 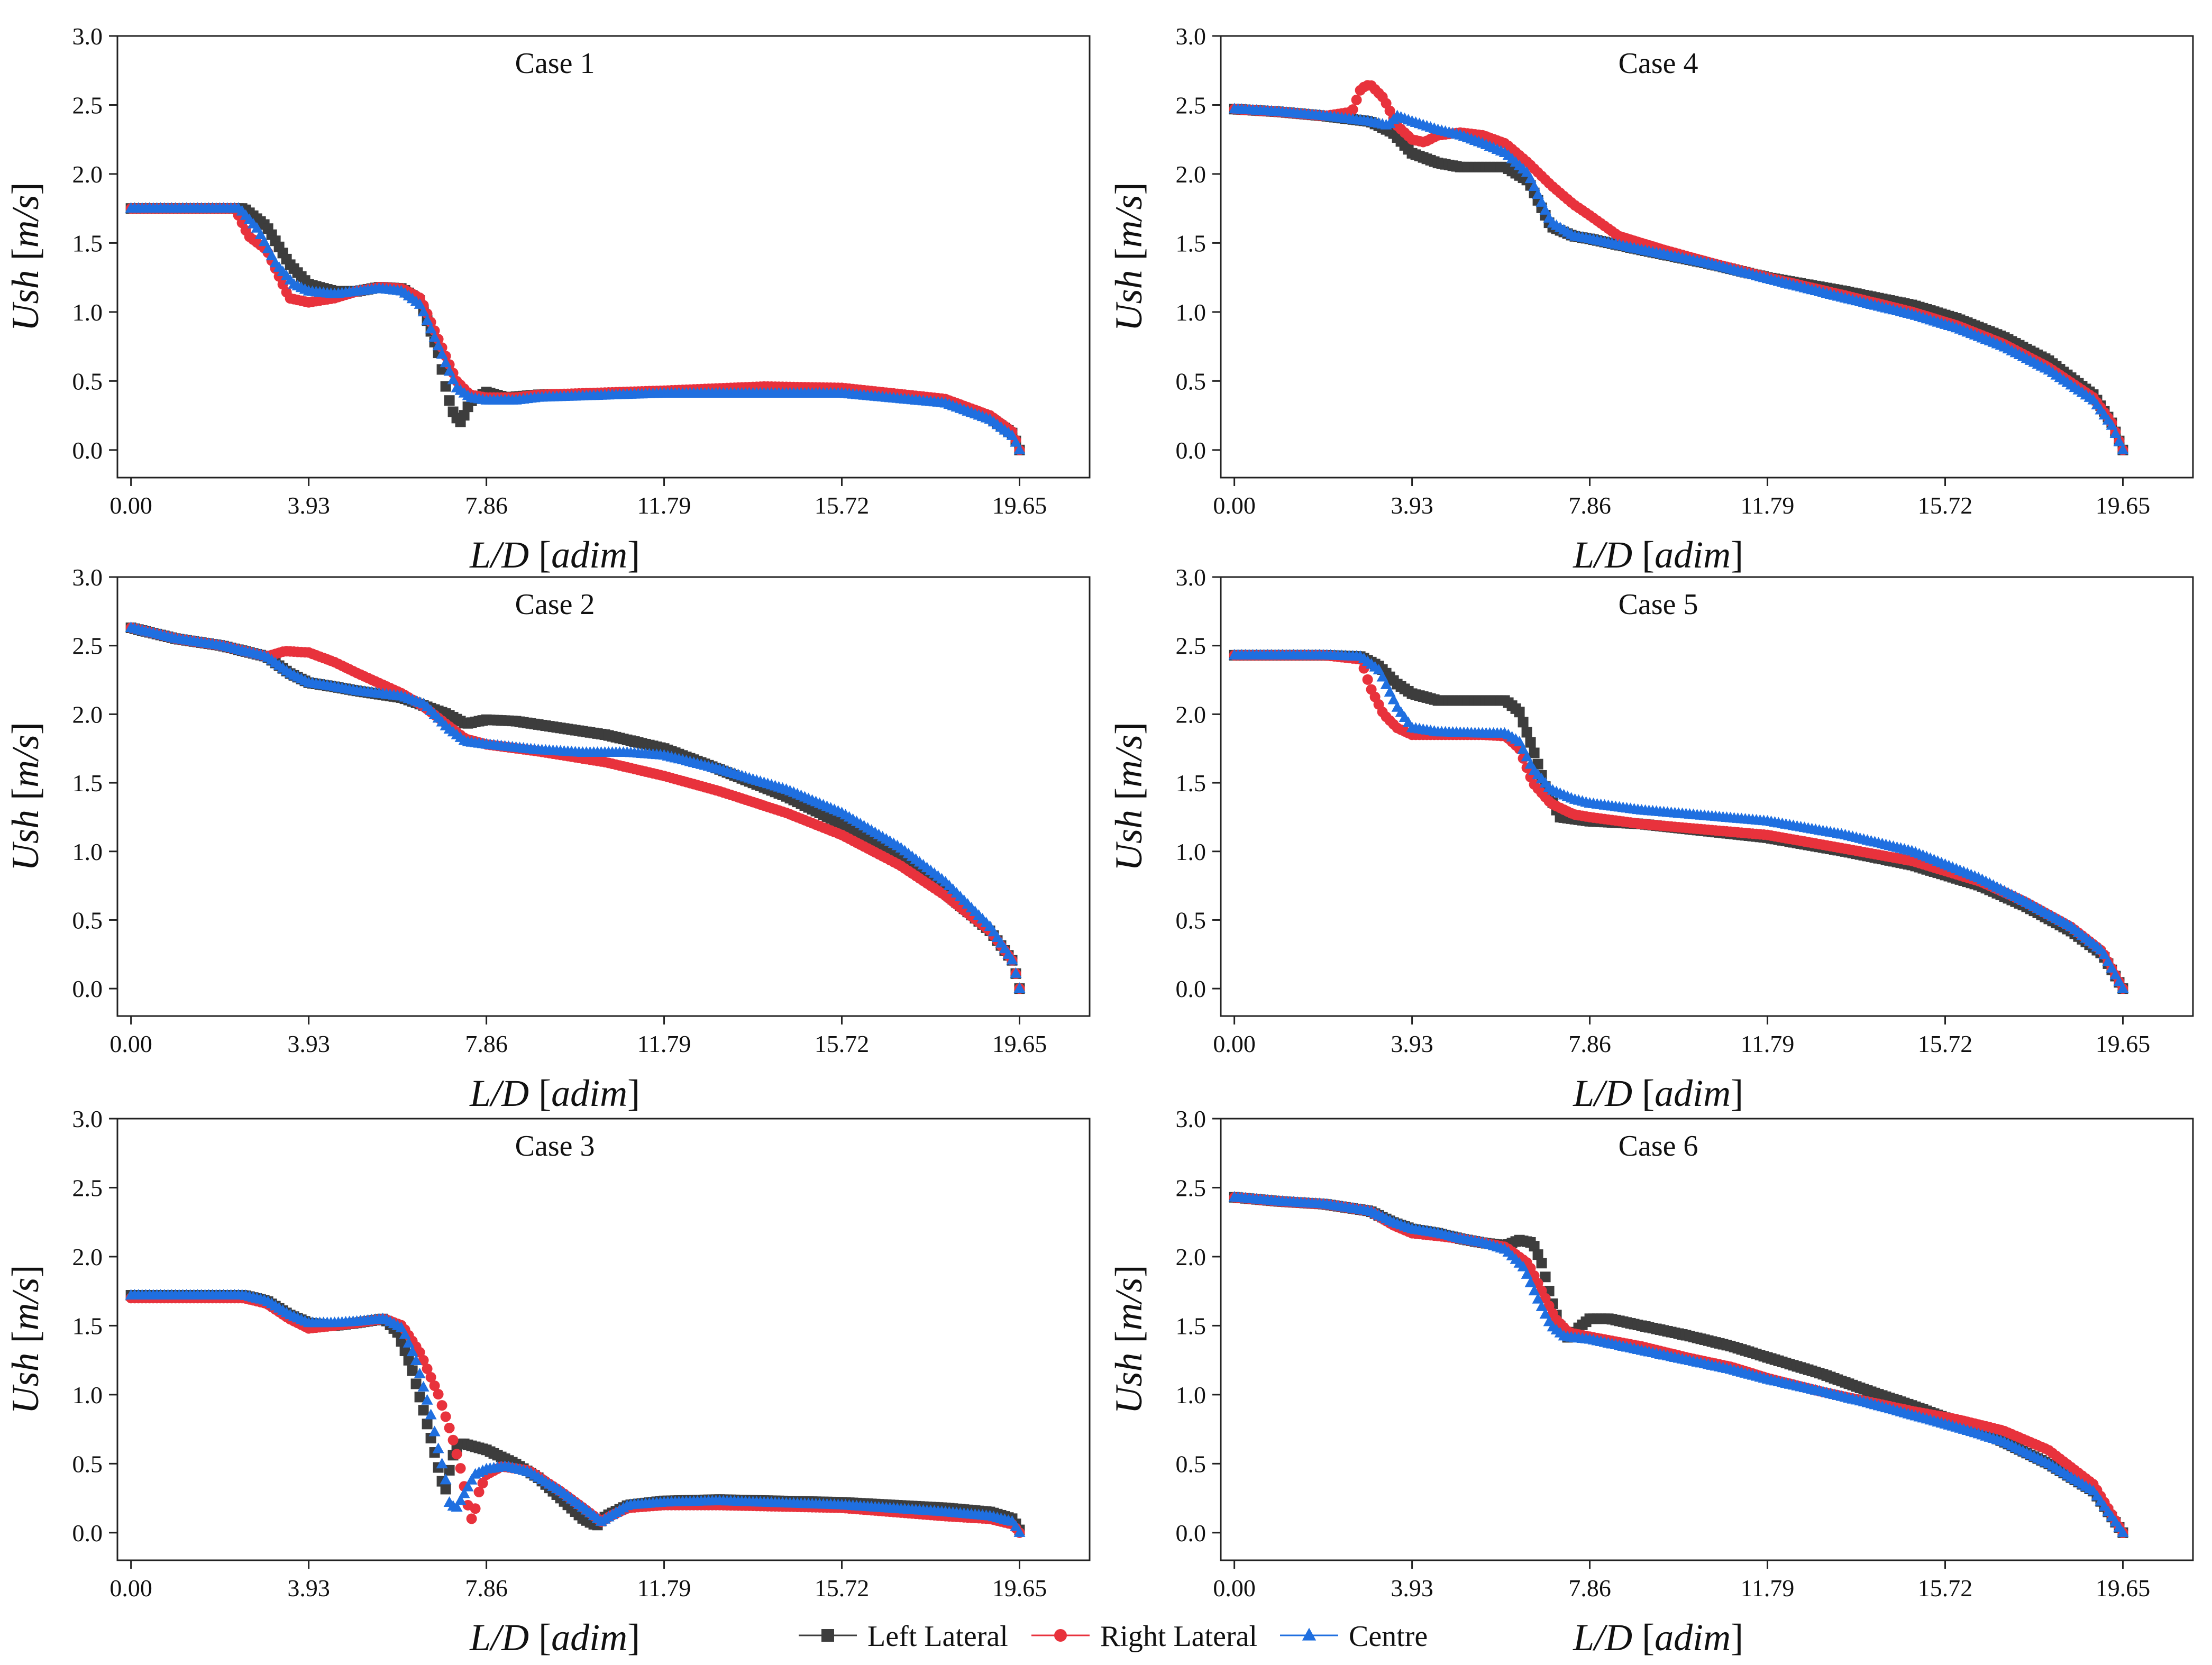 What do you see at coordinates (555, 604) in the screenshot?
I see `chart-title: Case 2` at bounding box center [555, 604].